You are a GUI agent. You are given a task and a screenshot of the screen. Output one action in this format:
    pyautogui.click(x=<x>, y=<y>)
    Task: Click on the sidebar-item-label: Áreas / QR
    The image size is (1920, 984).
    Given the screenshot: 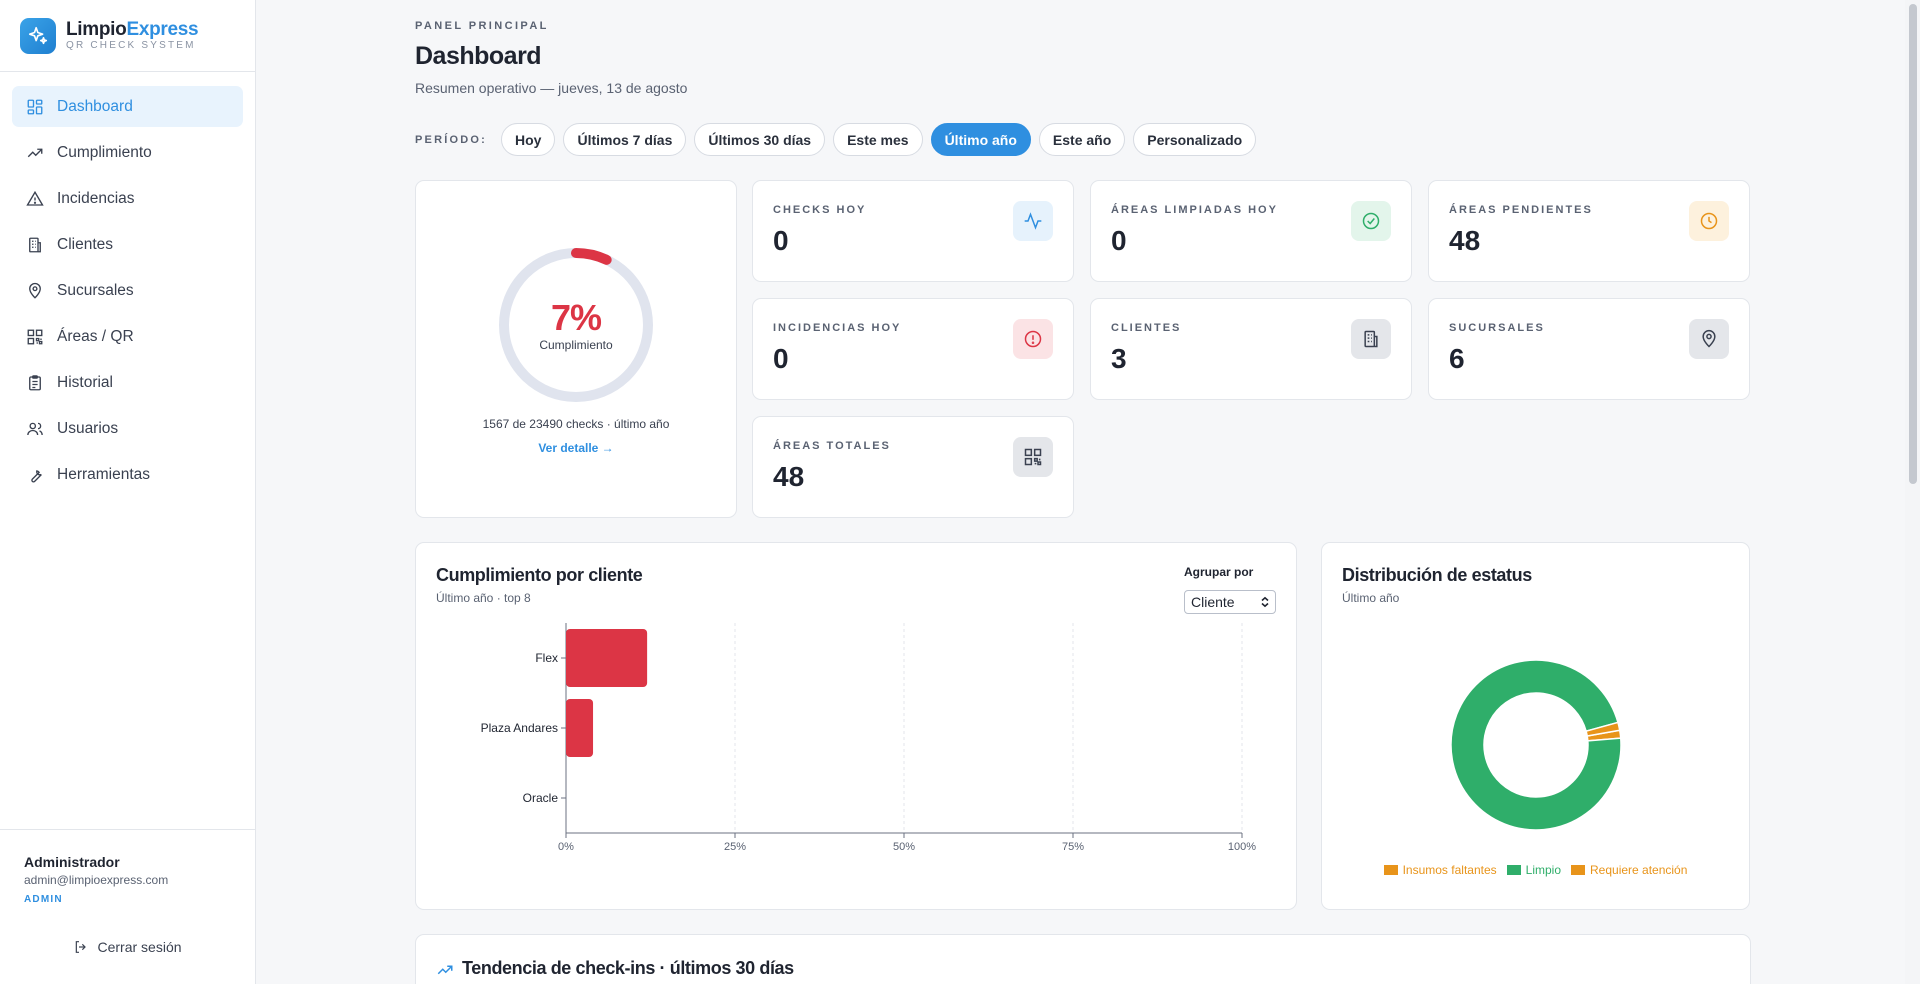 What is the action you would take?
    pyautogui.click(x=95, y=336)
    